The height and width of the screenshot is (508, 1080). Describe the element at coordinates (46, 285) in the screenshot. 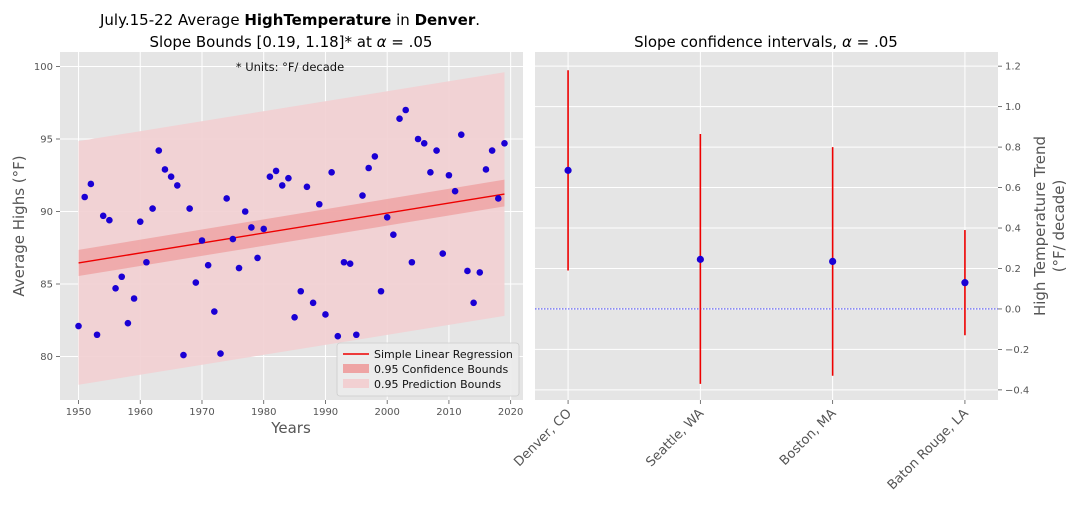

I see `left-y-tick-label: 85` at that location.